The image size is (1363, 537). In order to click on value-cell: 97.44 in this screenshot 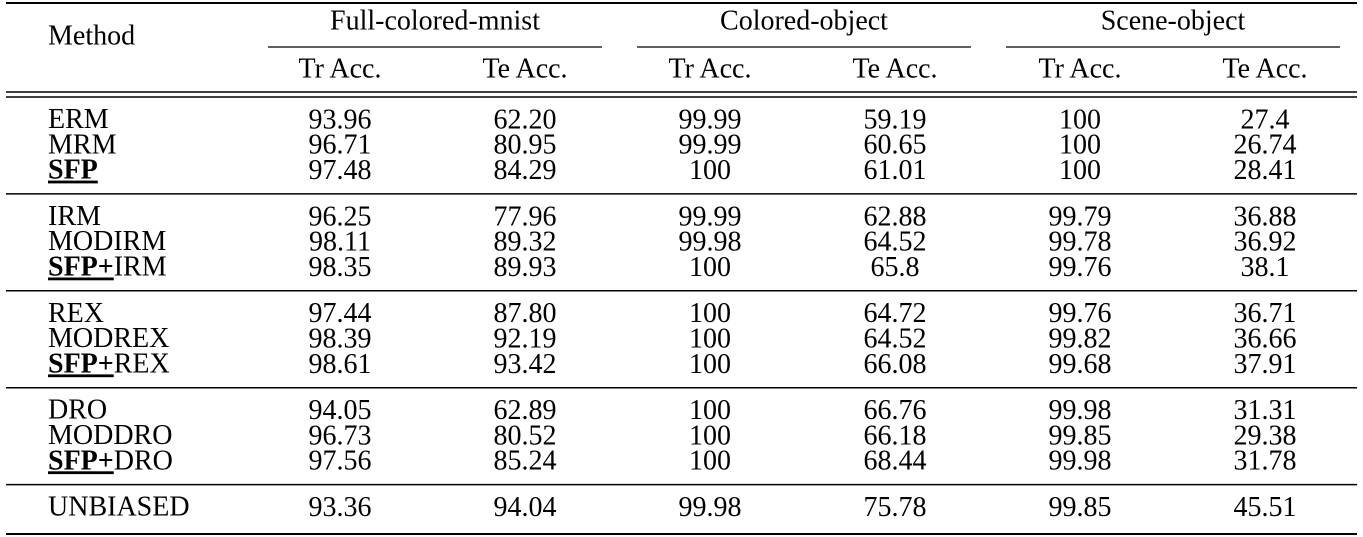, I will do `click(340, 313)`.